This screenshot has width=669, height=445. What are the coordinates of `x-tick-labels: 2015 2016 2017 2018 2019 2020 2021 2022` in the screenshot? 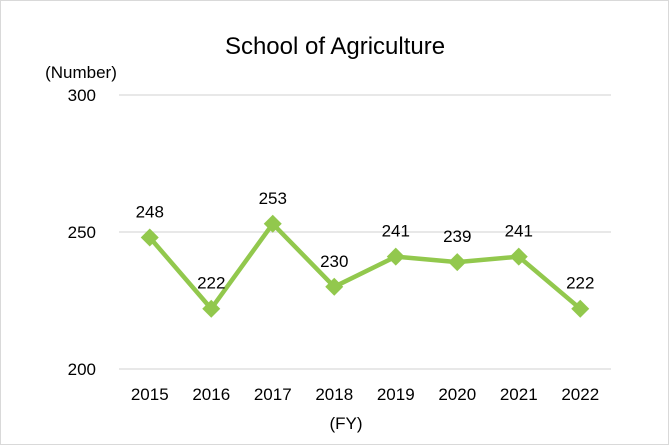 It's located at (365, 394).